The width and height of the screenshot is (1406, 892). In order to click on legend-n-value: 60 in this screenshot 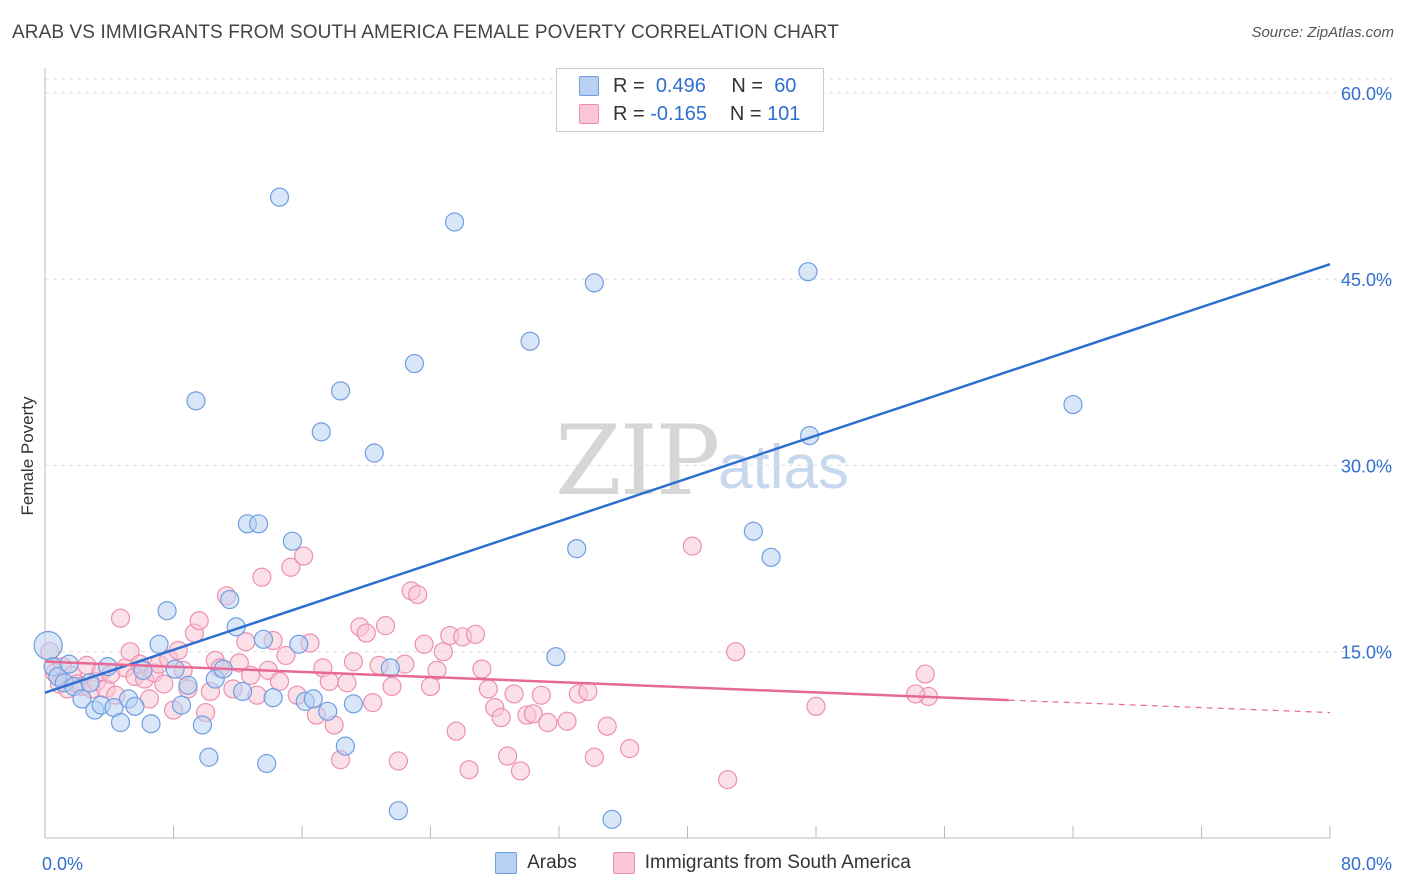, I will do `click(785, 85)`.